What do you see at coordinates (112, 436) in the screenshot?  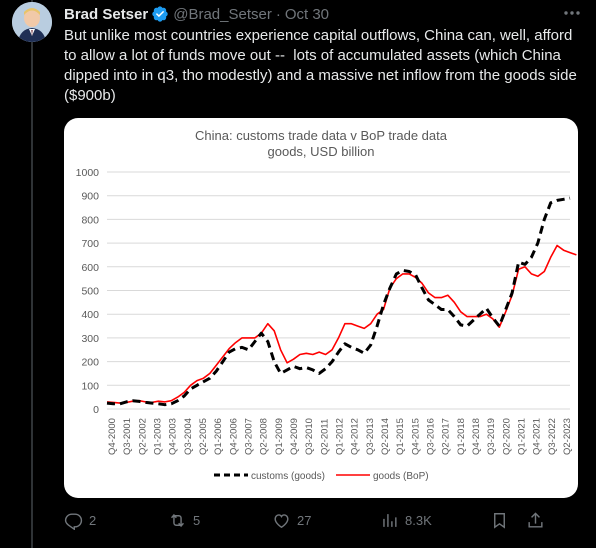 I see `x-tick-label: Q4-2000` at bounding box center [112, 436].